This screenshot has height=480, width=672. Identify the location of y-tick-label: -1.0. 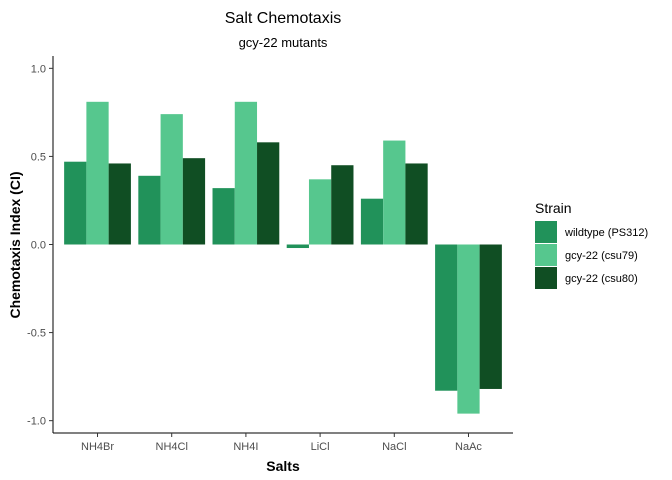
(36, 422).